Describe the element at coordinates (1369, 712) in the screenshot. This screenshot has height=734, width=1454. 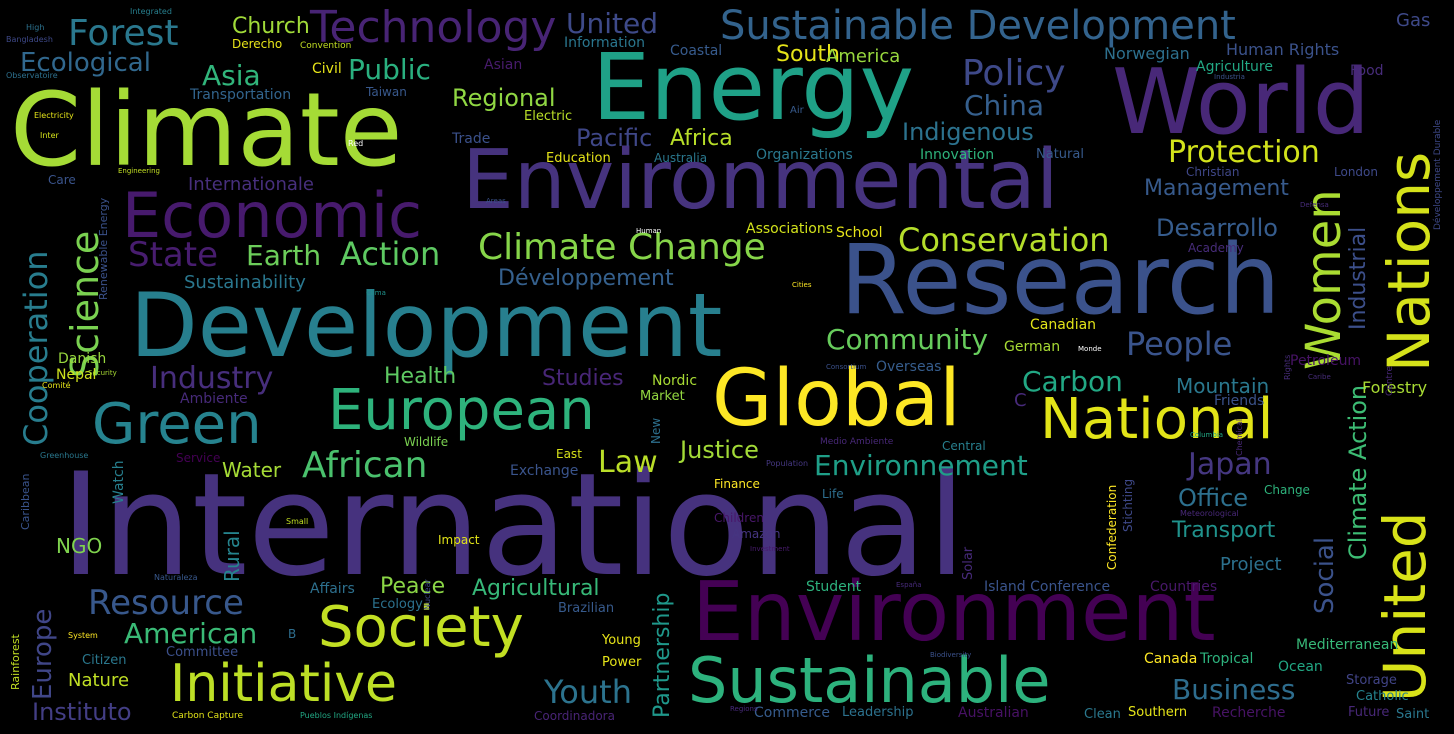
I see `word: Future` at that location.